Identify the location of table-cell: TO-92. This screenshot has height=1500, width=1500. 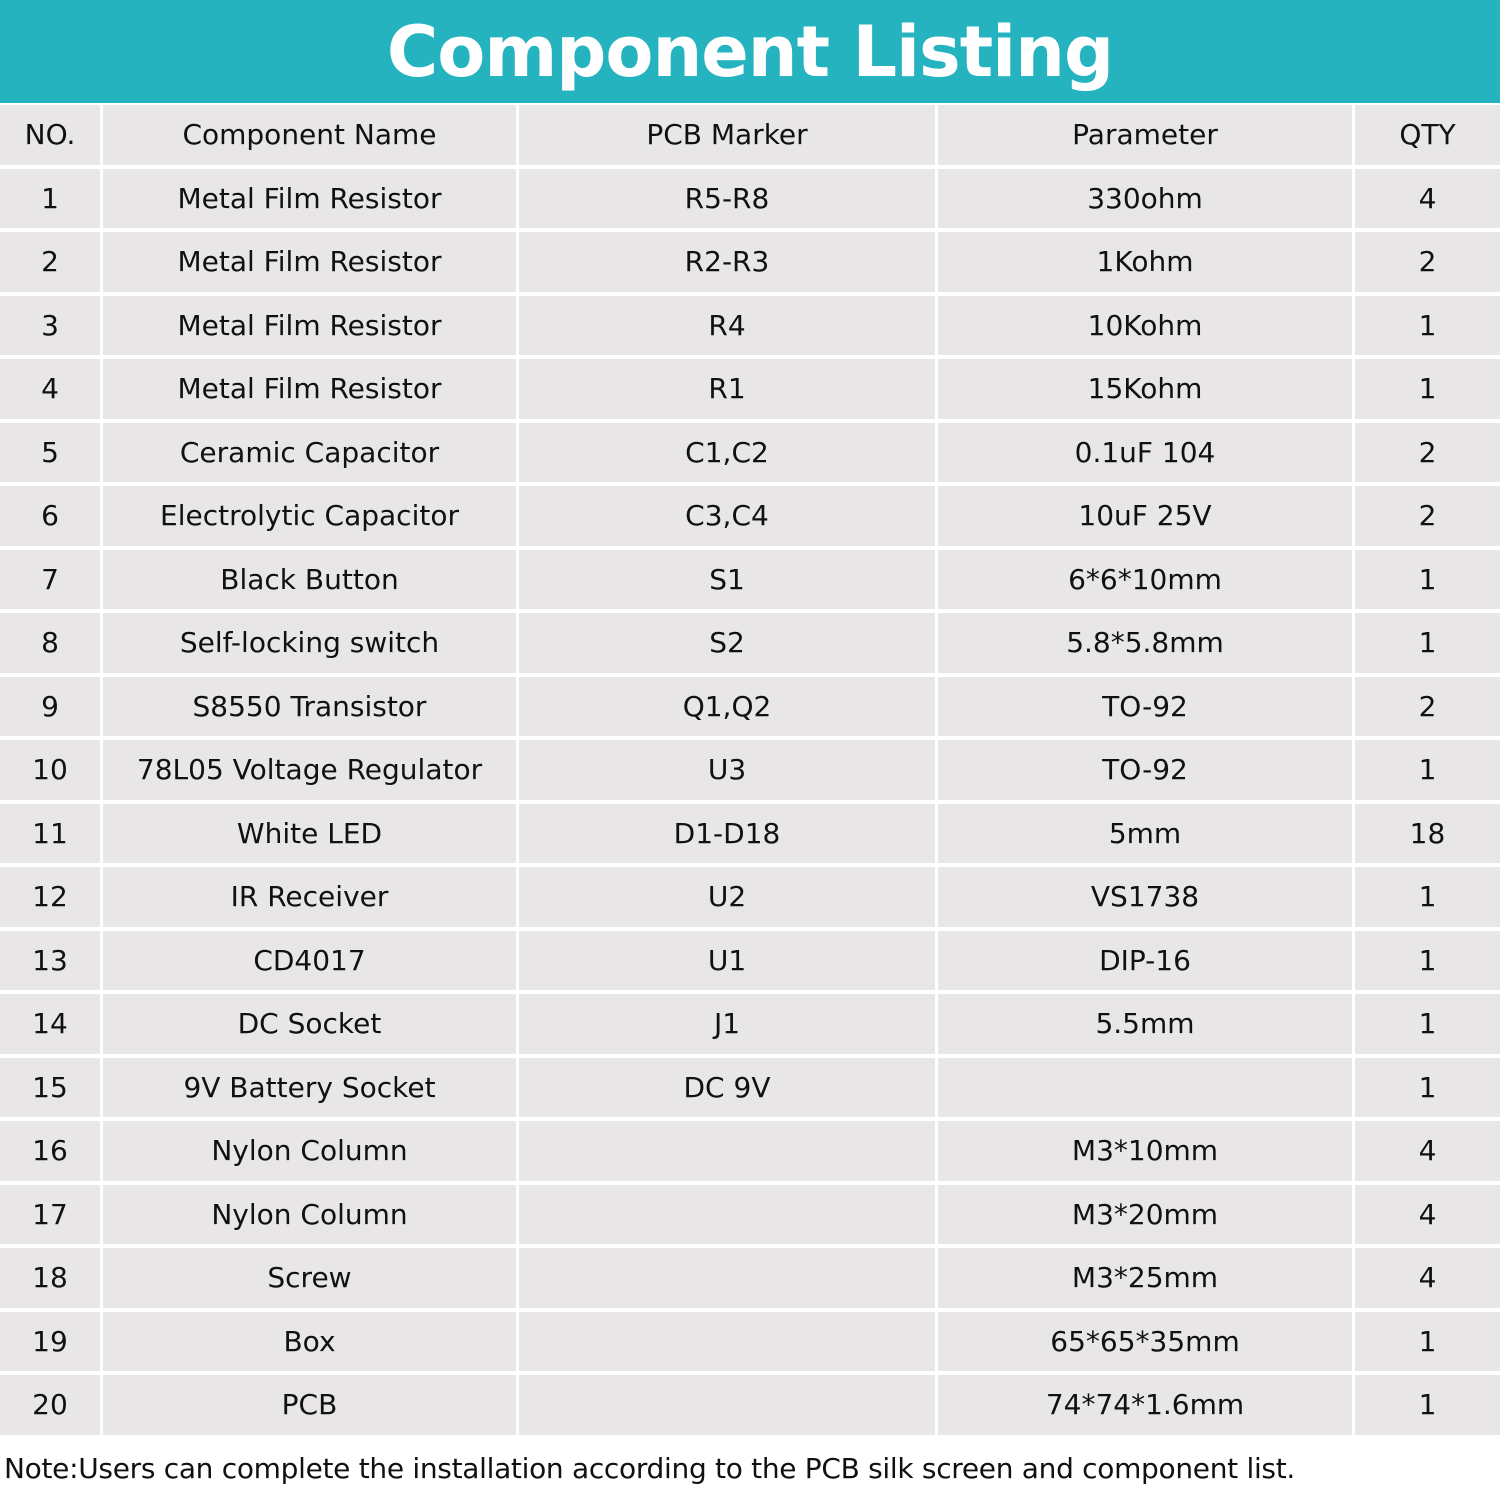
(1145, 706).